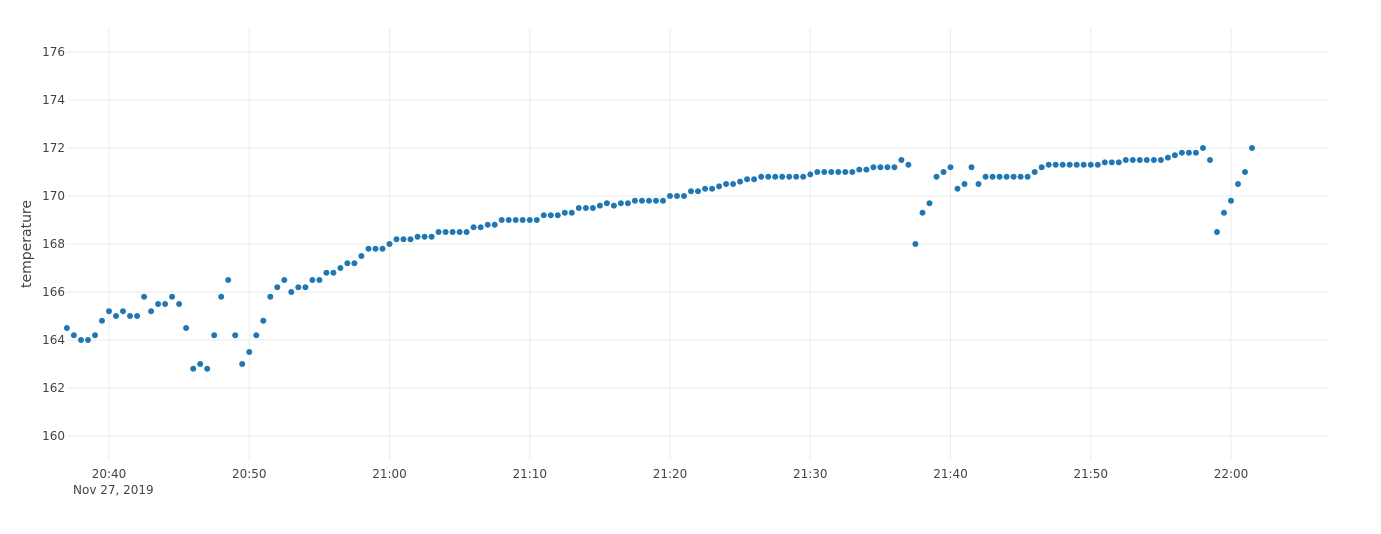 The height and width of the screenshot is (534, 1381). What do you see at coordinates (53, 436) in the screenshot?
I see `y-tick-label: 160` at bounding box center [53, 436].